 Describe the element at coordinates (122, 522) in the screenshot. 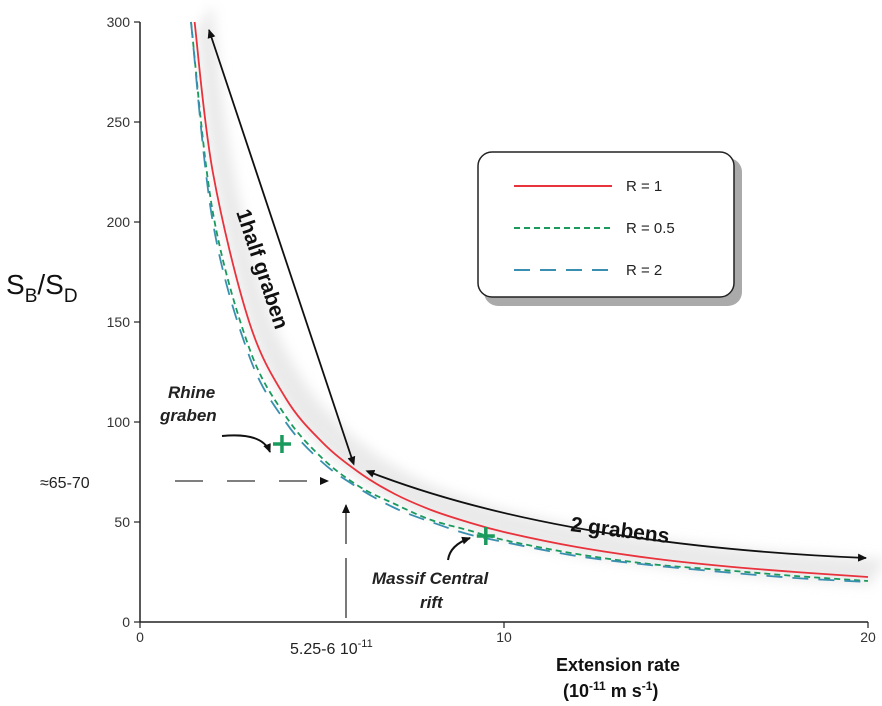

I see `y-tick-label: 50` at that location.